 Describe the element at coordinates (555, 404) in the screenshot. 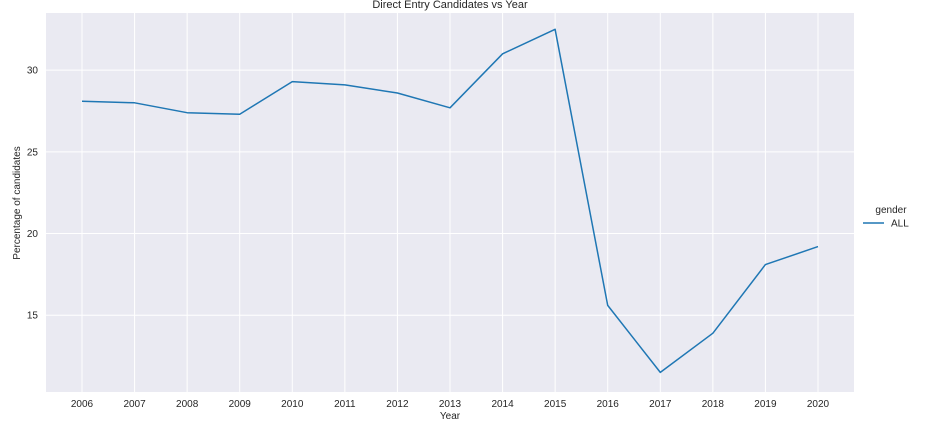

I see `x-tick-label: 2015` at that location.